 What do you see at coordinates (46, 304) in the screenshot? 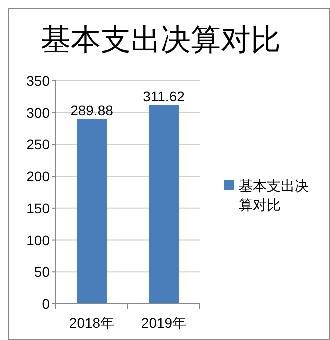
I see `y-tick-label: 0` at bounding box center [46, 304].